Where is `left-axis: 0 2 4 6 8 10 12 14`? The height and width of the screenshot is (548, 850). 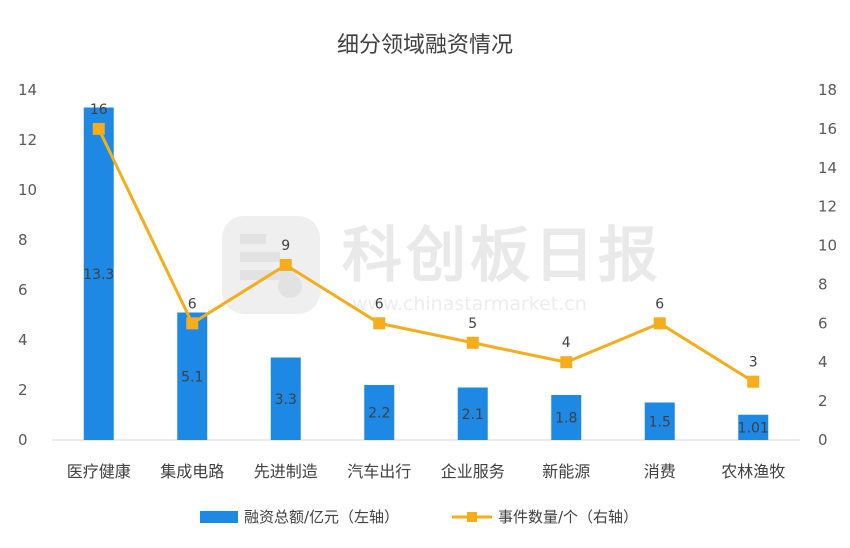 left-axis: 0 2 4 6 8 10 12 14 is located at coordinates (27, 265).